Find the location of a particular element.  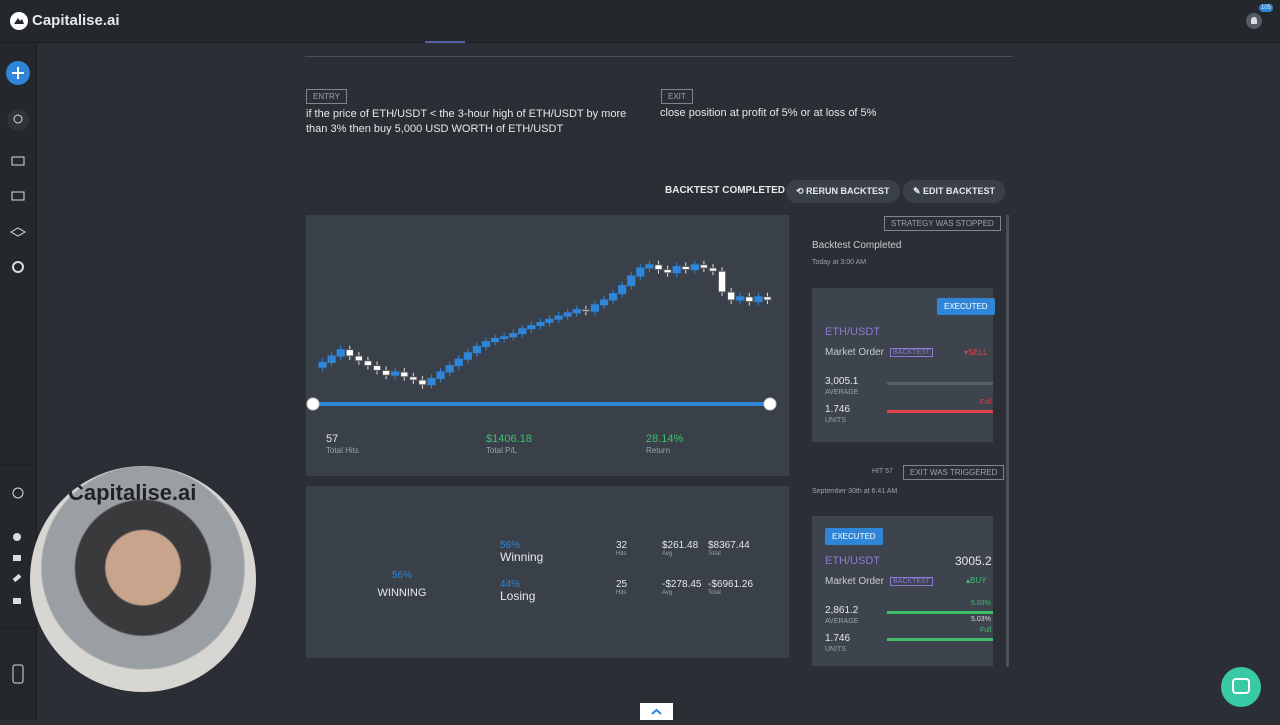

hit: HIT 57 is located at coordinates (882, 471).